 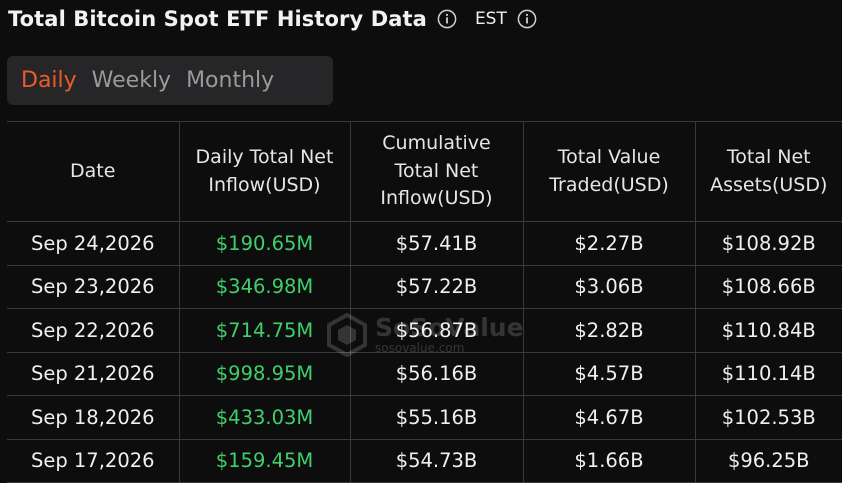 What do you see at coordinates (230, 80) in the screenshot?
I see `tab-monthly: Monthly` at bounding box center [230, 80].